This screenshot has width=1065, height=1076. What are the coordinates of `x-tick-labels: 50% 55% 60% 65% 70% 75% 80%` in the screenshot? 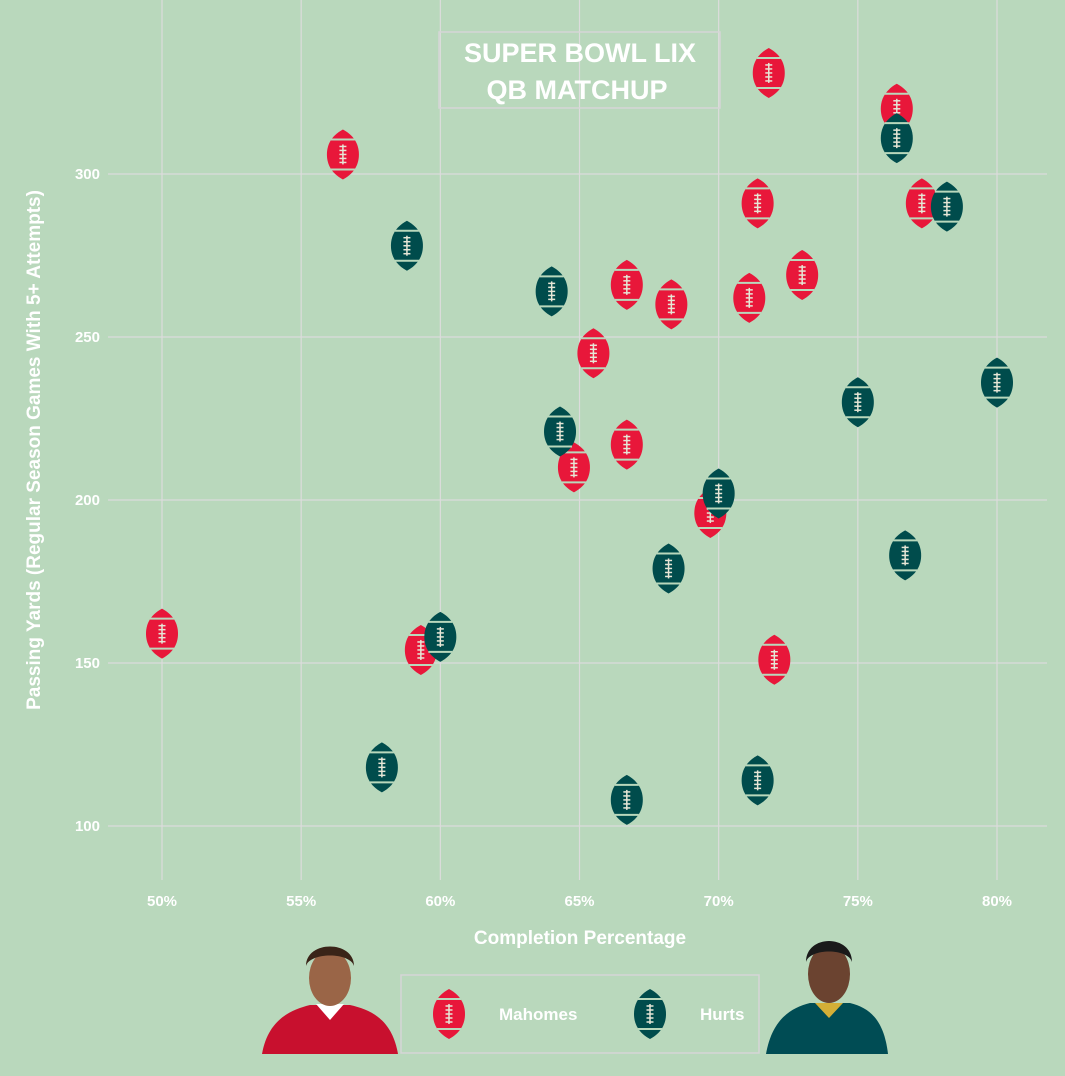 It's located at (579, 901).